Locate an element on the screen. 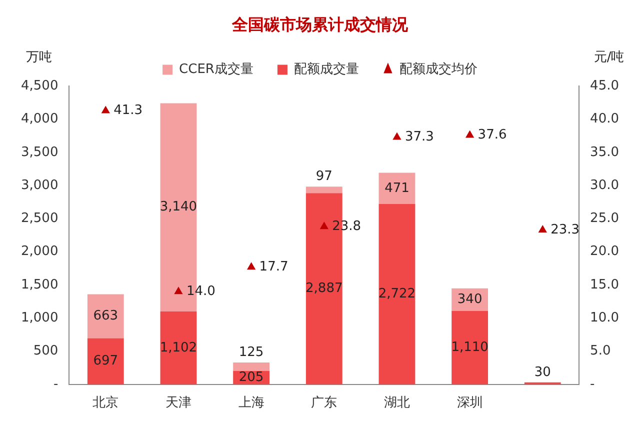 The width and height of the screenshot is (640, 432). y-tick-label: 3,500 is located at coordinates (39, 152).